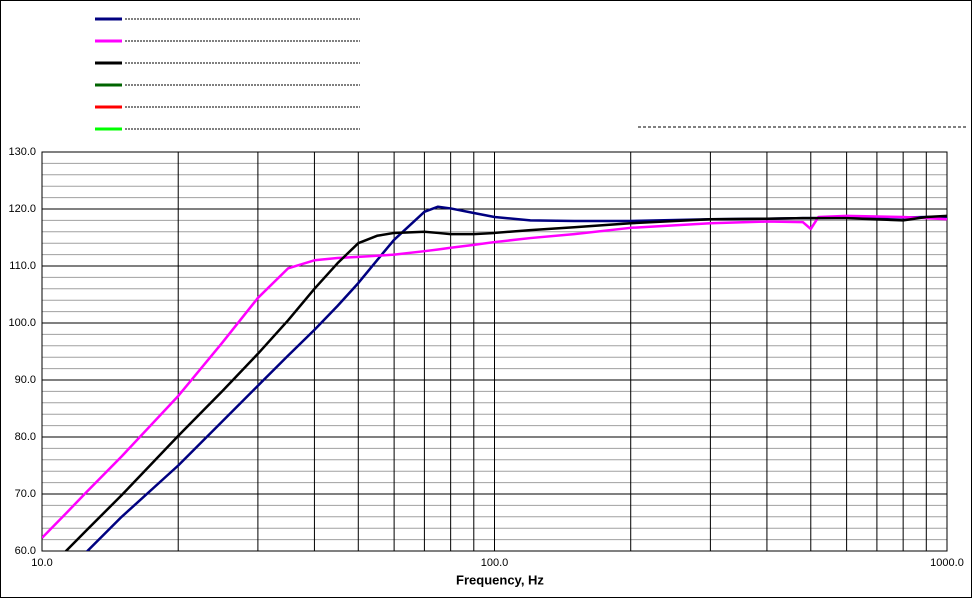  What do you see at coordinates (22, 209) in the screenshot?
I see `y-tick-label: 120.0` at bounding box center [22, 209].